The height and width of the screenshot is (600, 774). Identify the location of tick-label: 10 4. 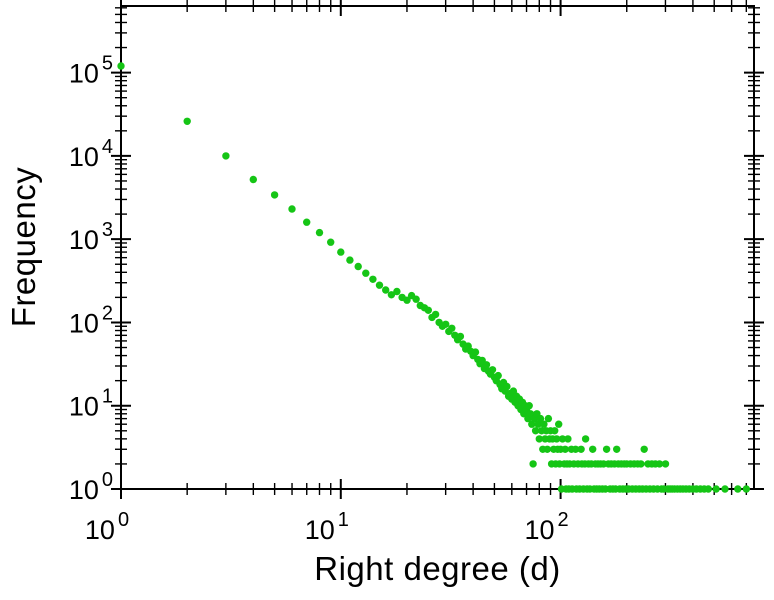
(91, 154).